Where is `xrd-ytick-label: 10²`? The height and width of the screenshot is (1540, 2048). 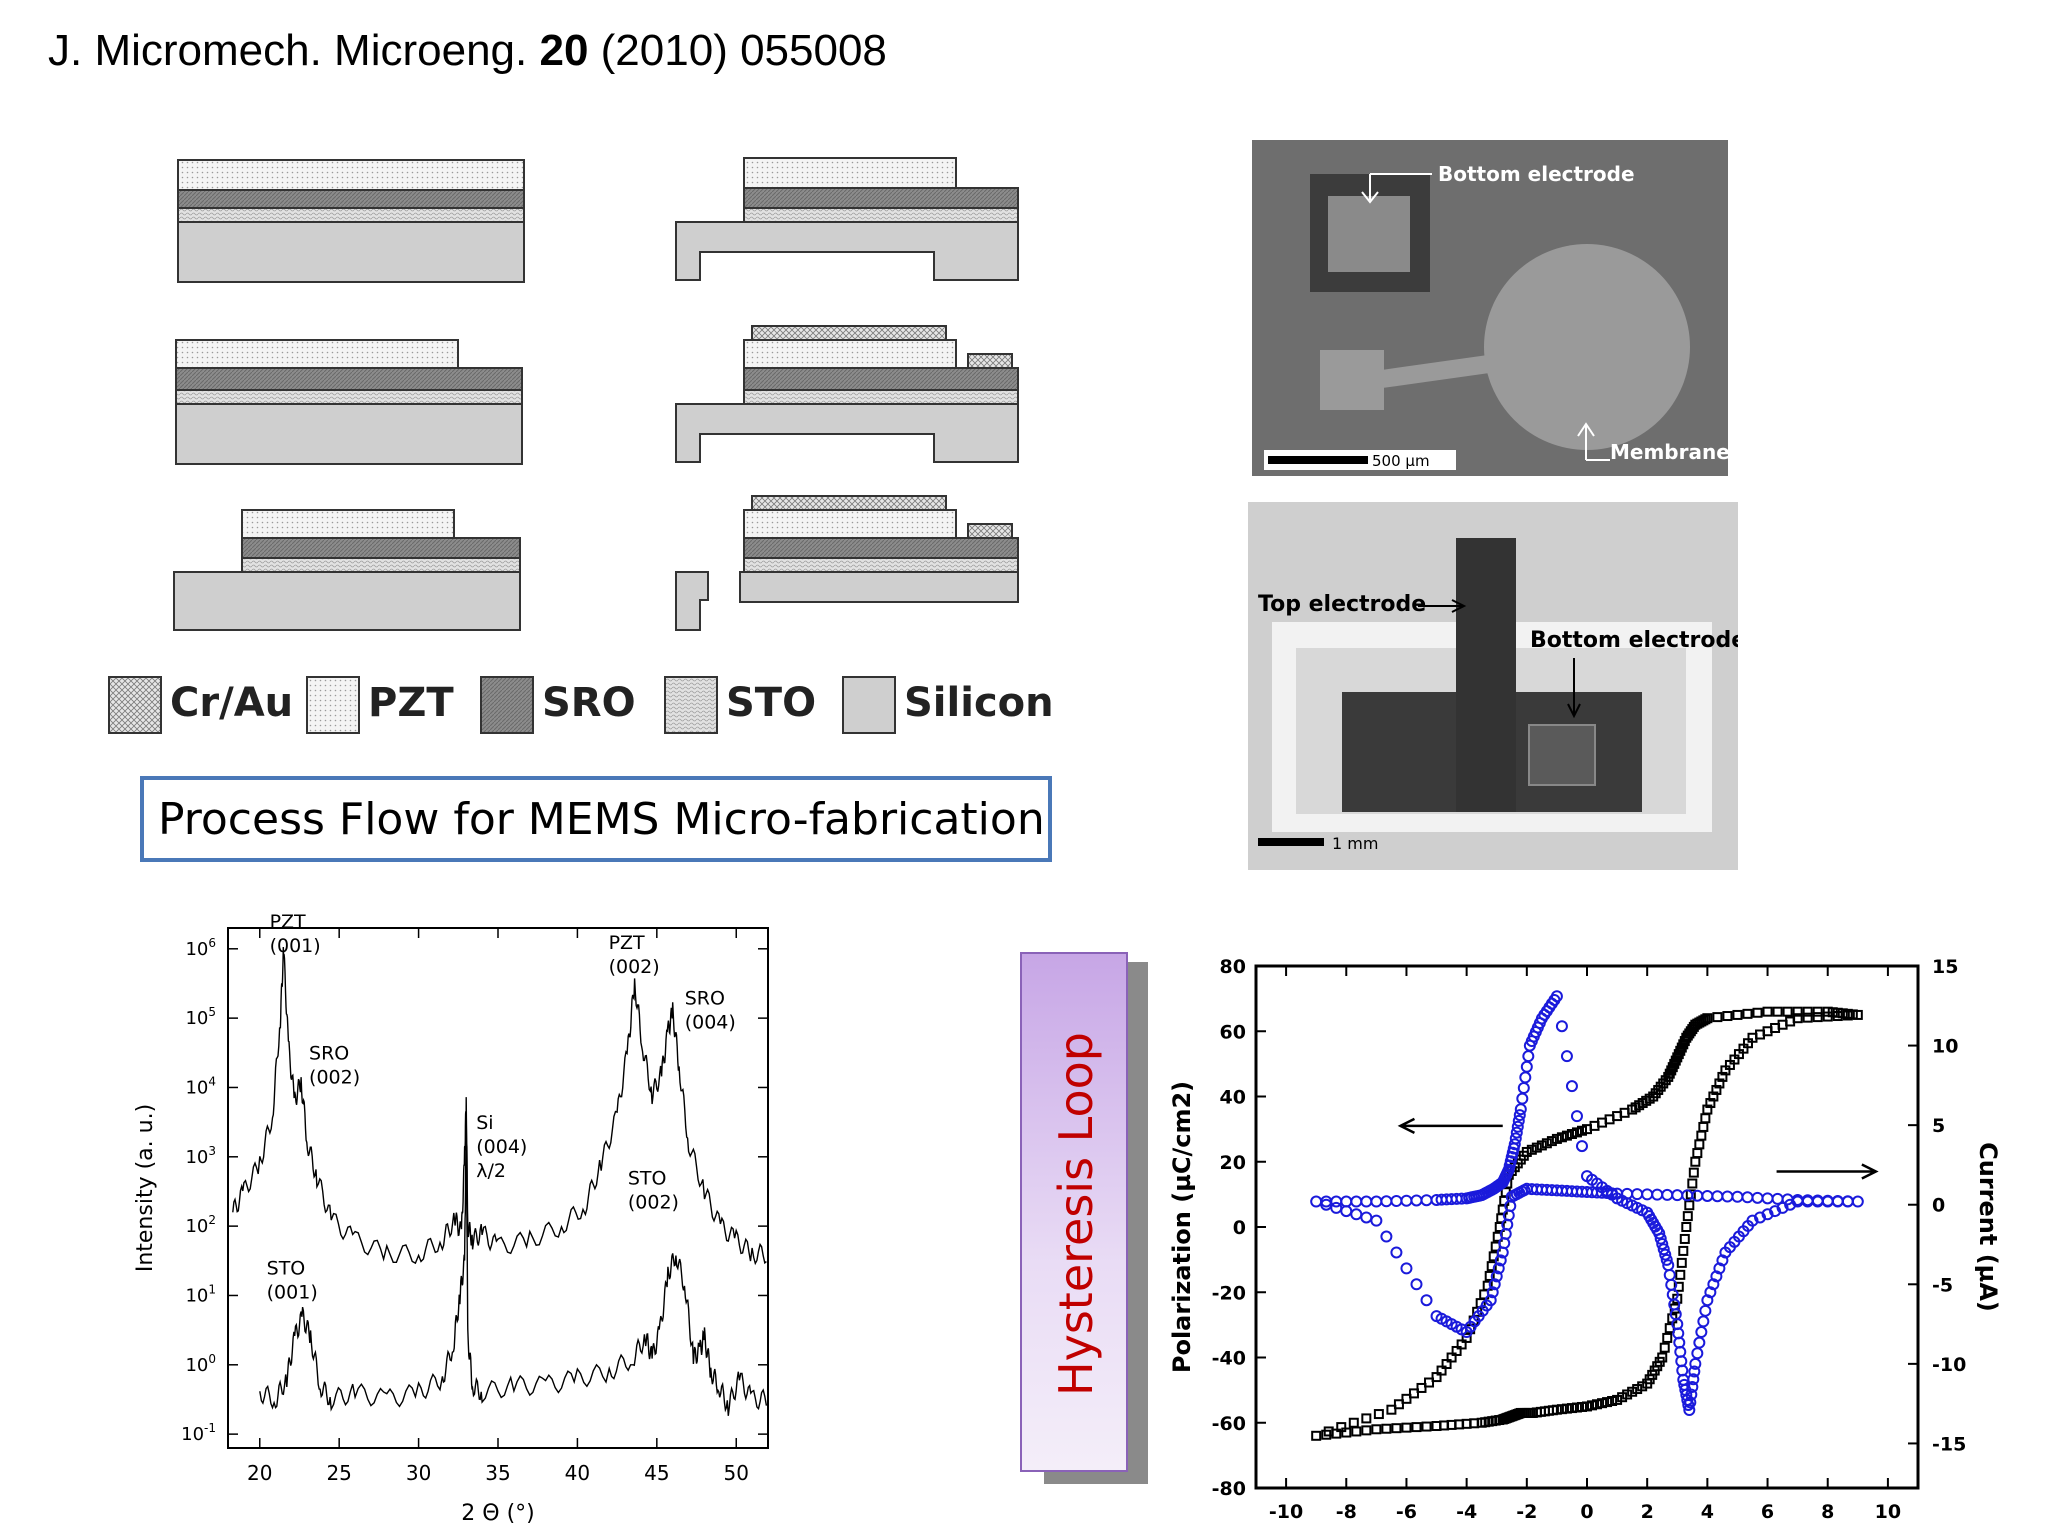
xrd-ytick-label: 10² is located at coordinates (200, 1225).